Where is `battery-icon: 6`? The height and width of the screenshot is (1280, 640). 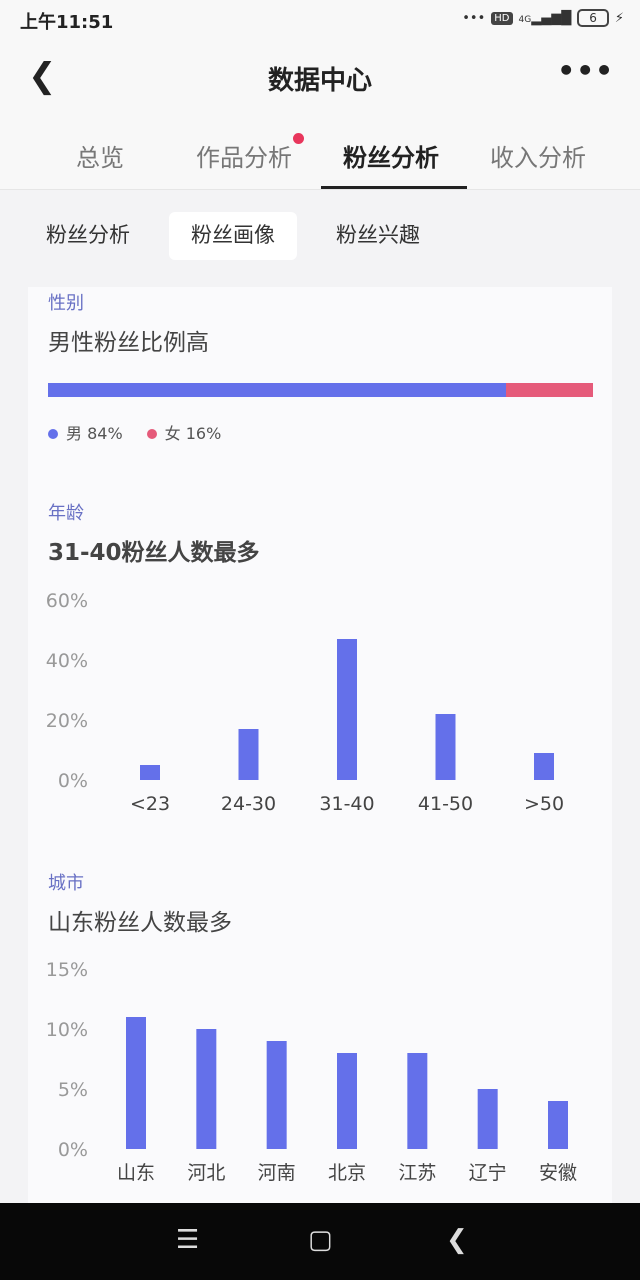
battery-icon: 6 is located at coordinates (593, 18).